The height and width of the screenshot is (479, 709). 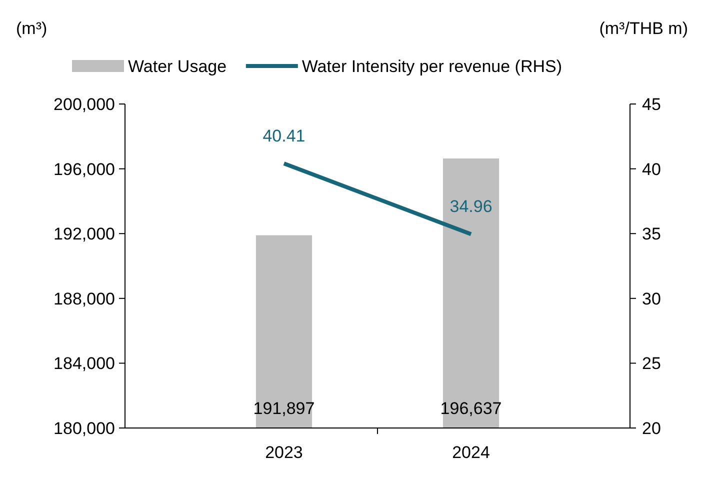 What do you see at coordinates (651, 298) in the screenshot?
I see `y2-tick-label: 30` at bounding box center [651, 298].